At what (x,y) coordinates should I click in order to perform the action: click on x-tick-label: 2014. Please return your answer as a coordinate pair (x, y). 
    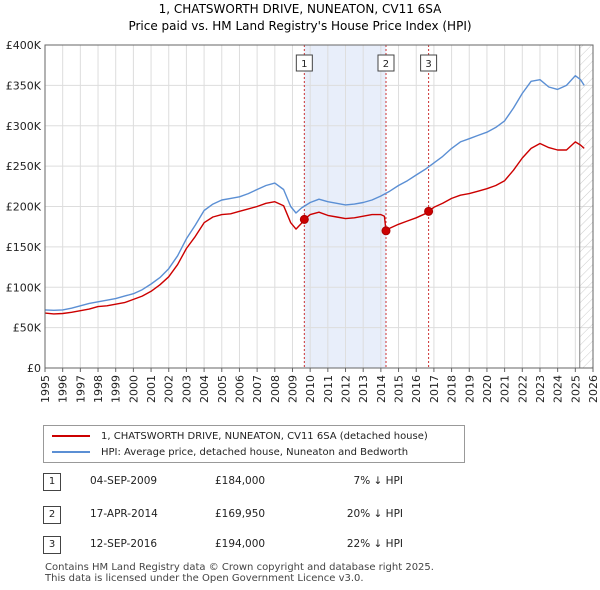
    Looking at the image, I should click on (381, 389).